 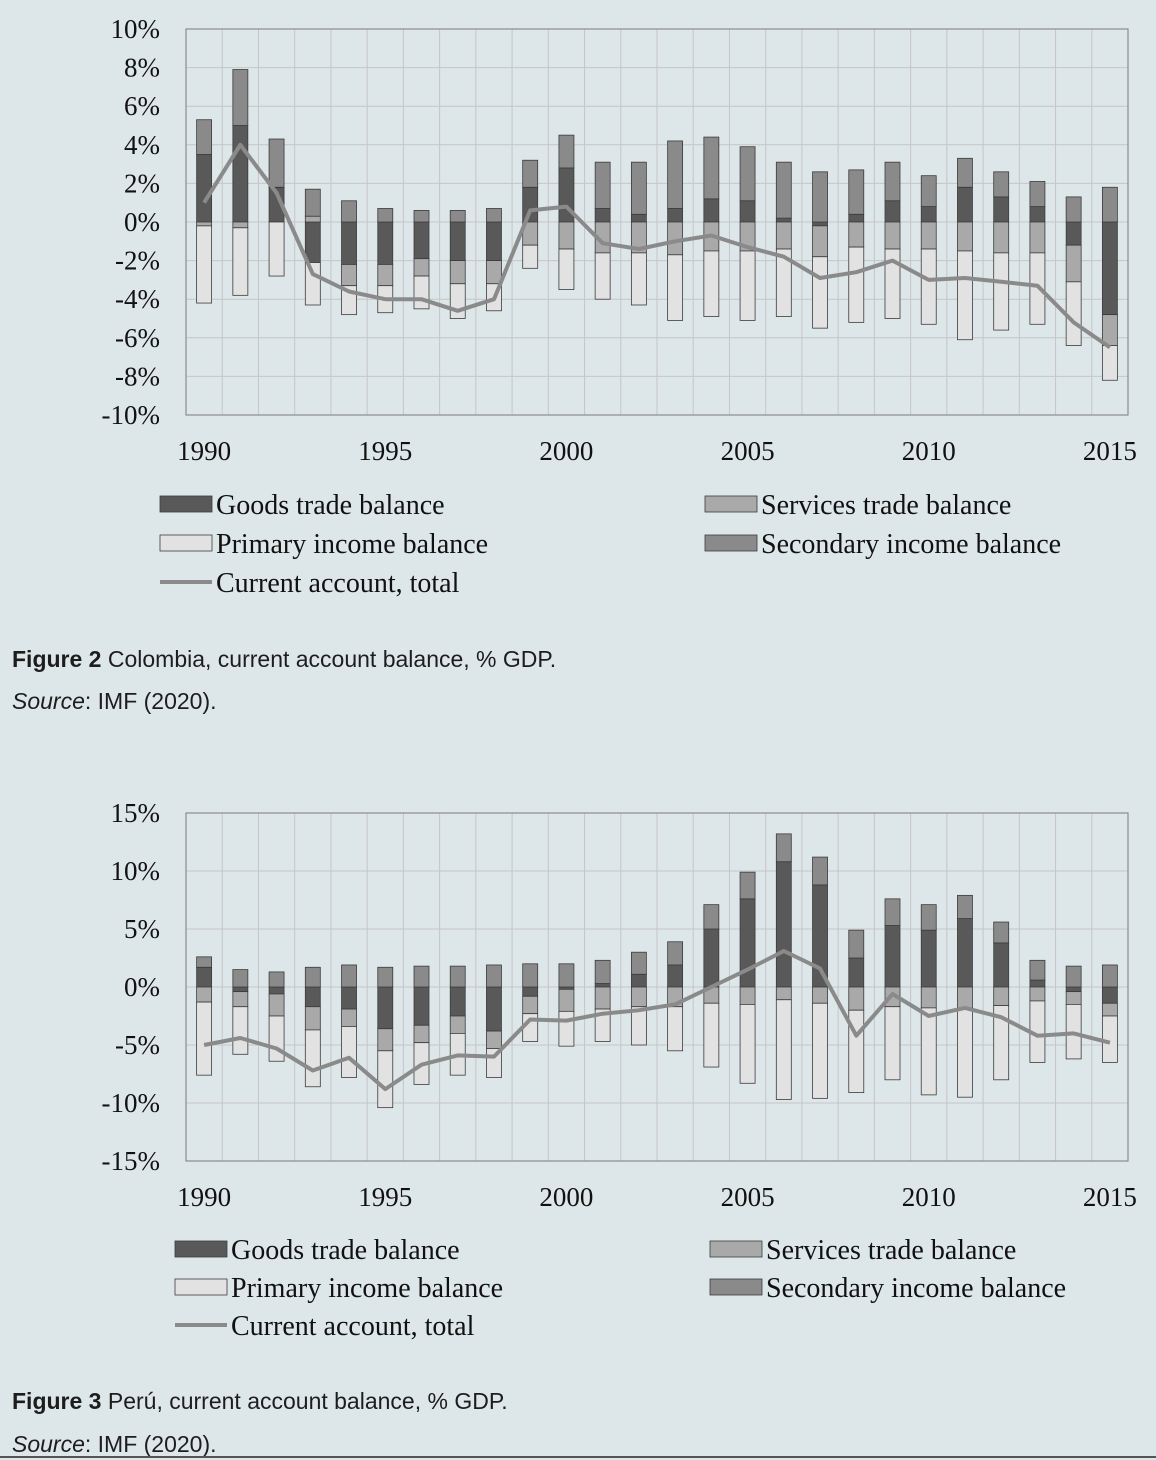 I want to click on x-tick-label: 1990, so click(x=204, y=451).